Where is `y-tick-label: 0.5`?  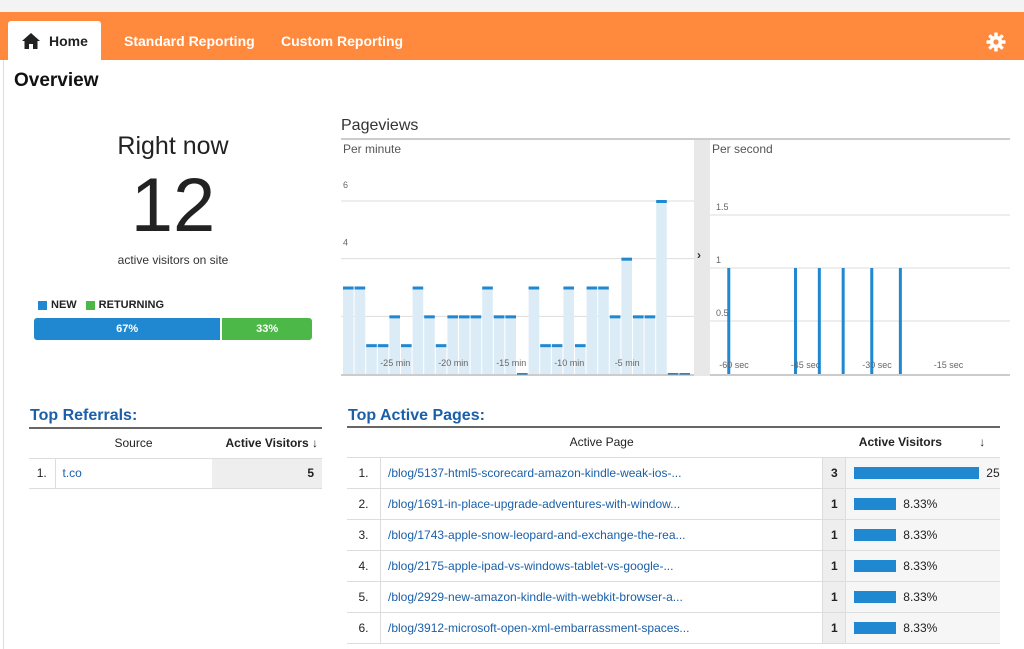 y-tick-label: 0.5 is located at coordinates (722, 313).